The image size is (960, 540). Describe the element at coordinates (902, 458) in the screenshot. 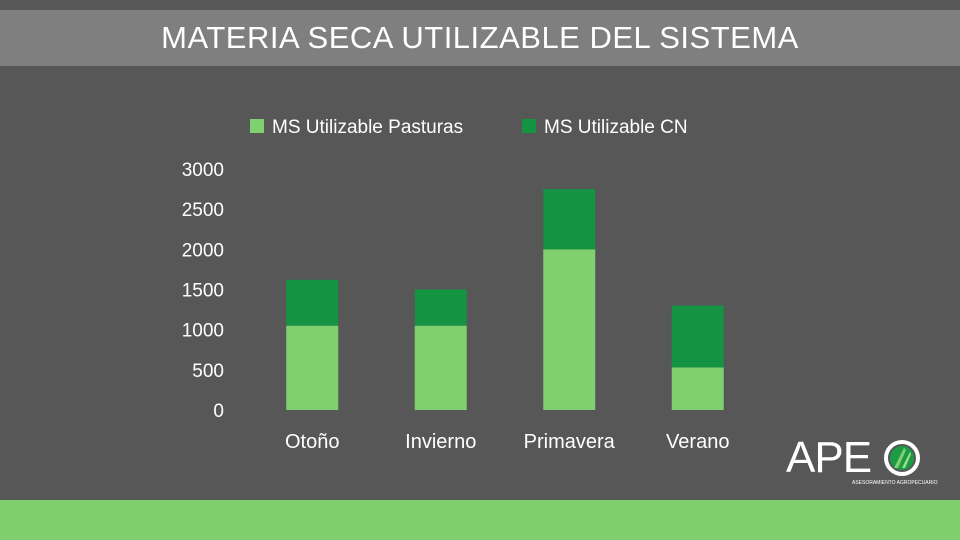

I see `grass-circle-icon` at that location.